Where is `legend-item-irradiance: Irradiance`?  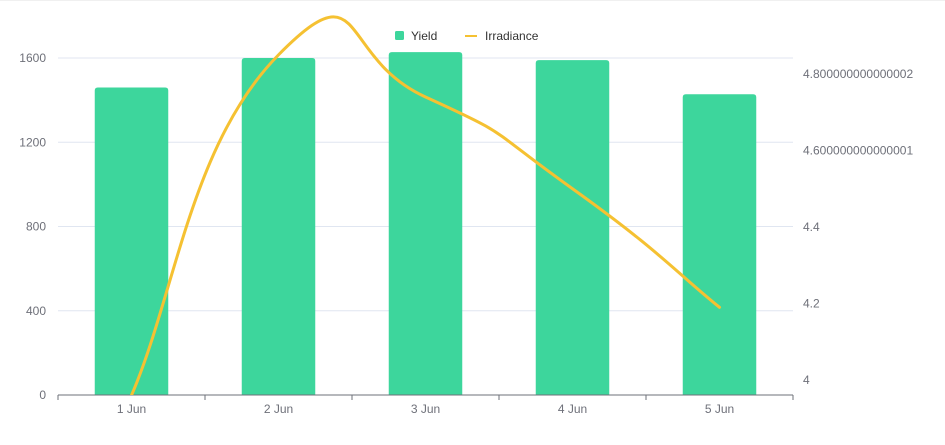
legend-item-irradiance: Irradiance is located at coordinates (502, 36).